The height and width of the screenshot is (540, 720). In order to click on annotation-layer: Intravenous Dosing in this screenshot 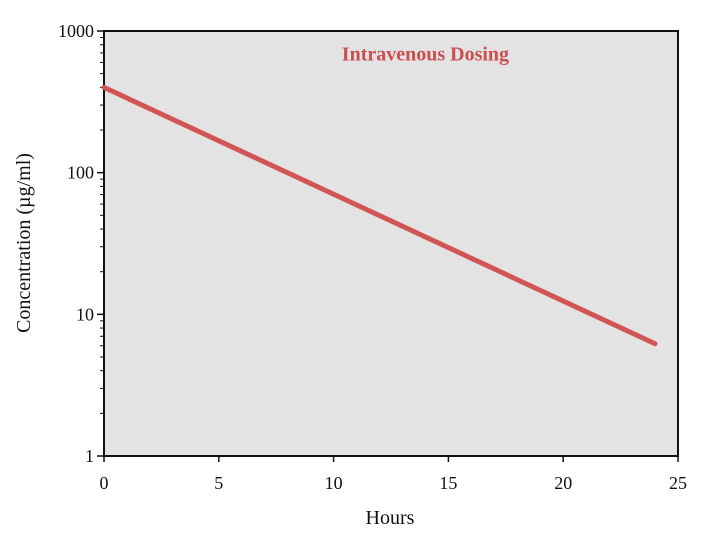, I will do `click(425, 54)`.